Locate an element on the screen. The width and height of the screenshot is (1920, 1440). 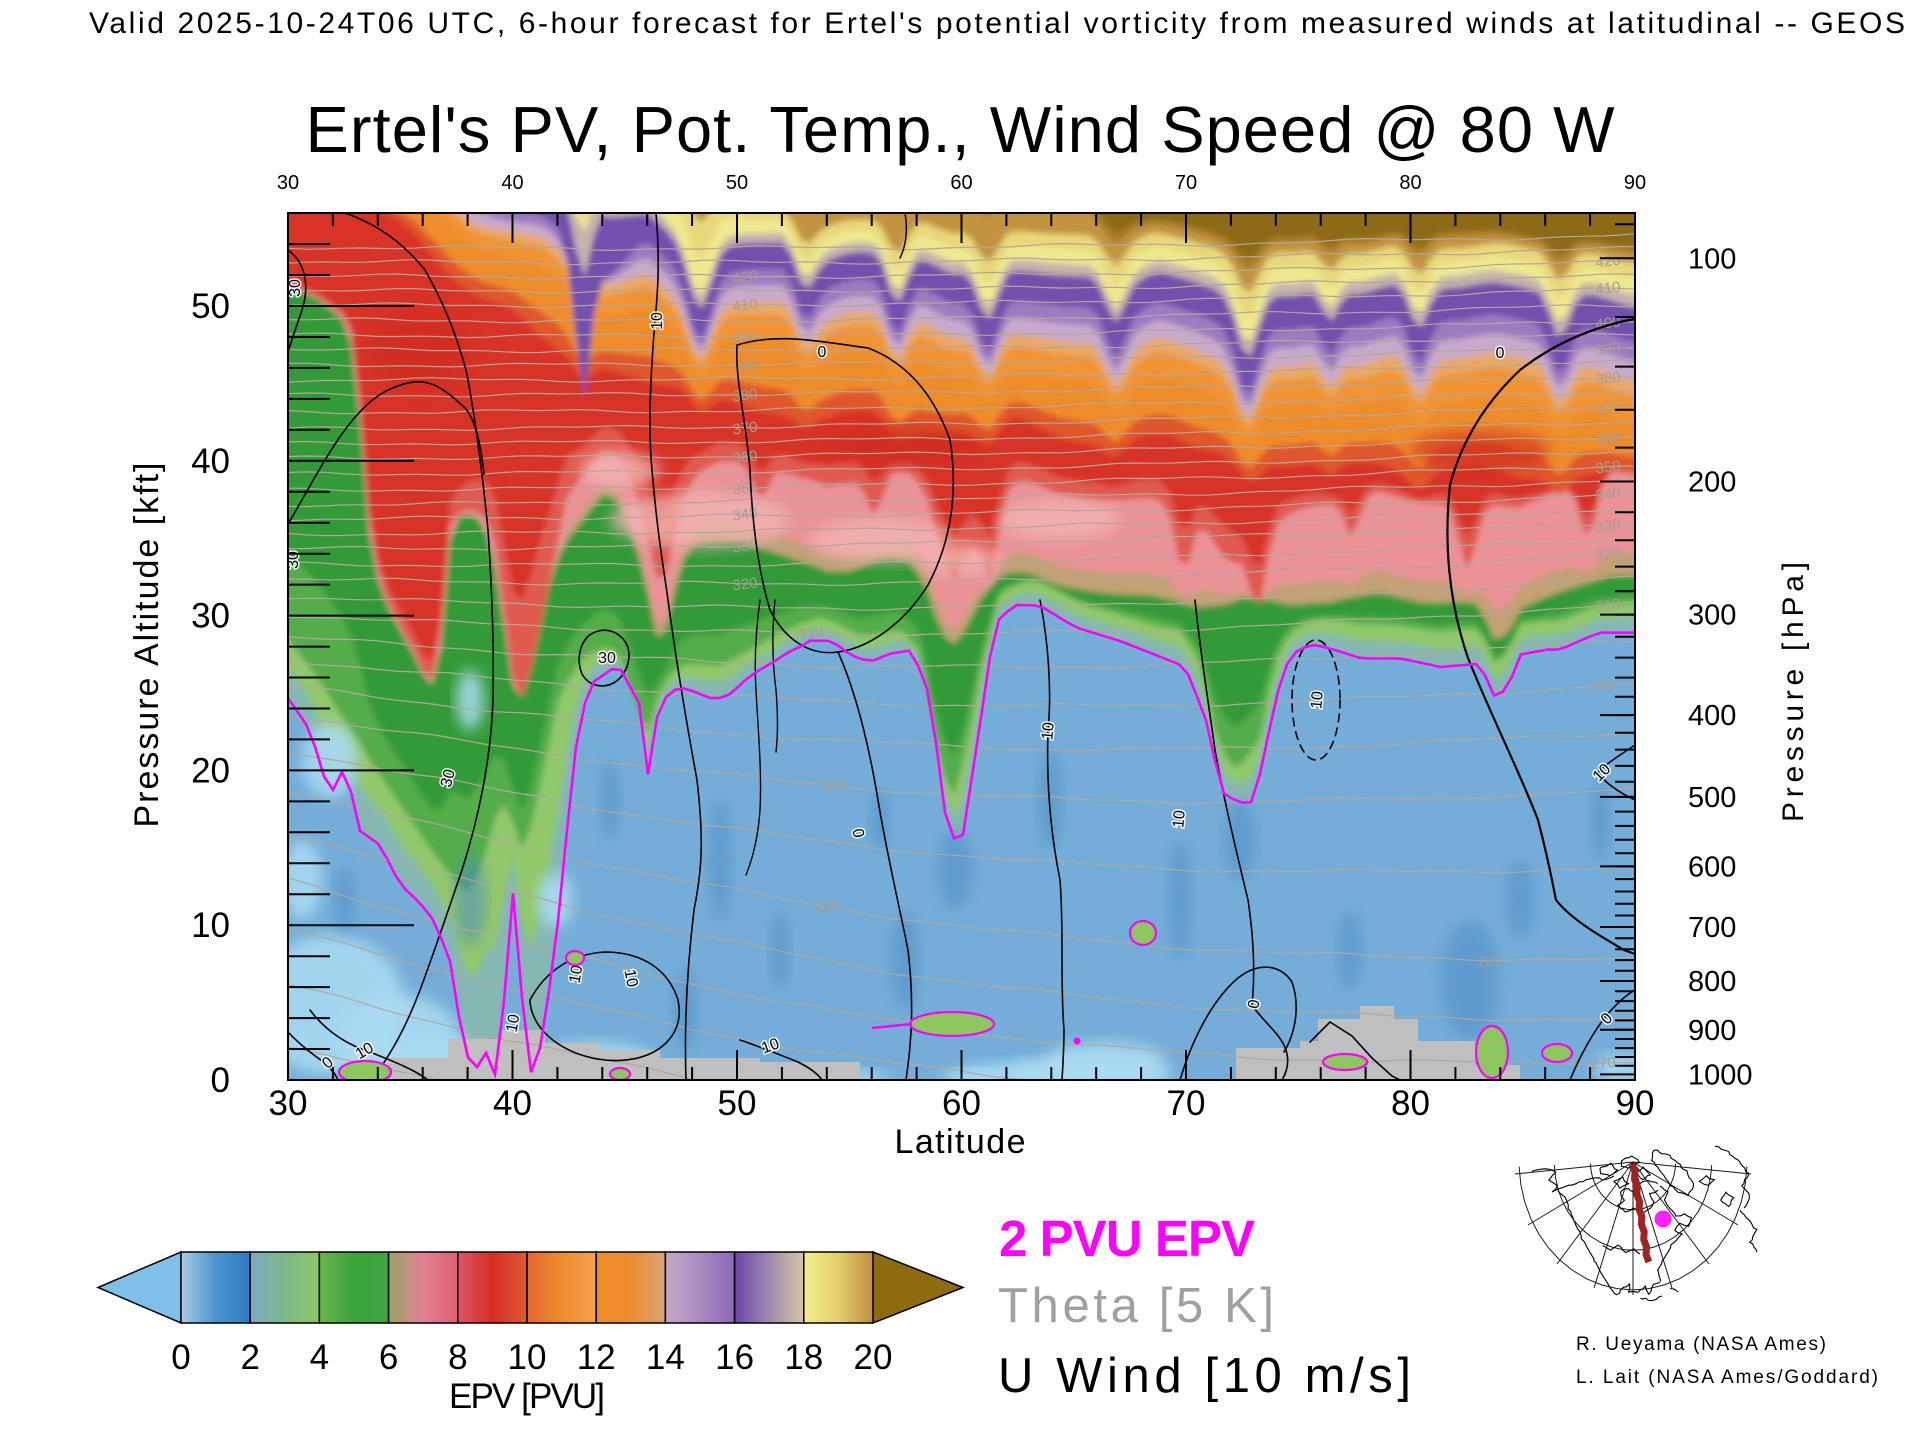
svg-text: 600 is located at coordinates (1712, 867).